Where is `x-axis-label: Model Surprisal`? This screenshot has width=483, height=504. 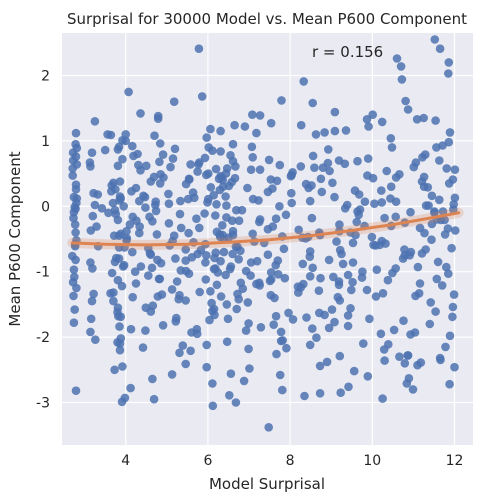
x-axis-label: Model Surprisal is located at coordinates (267, 484).